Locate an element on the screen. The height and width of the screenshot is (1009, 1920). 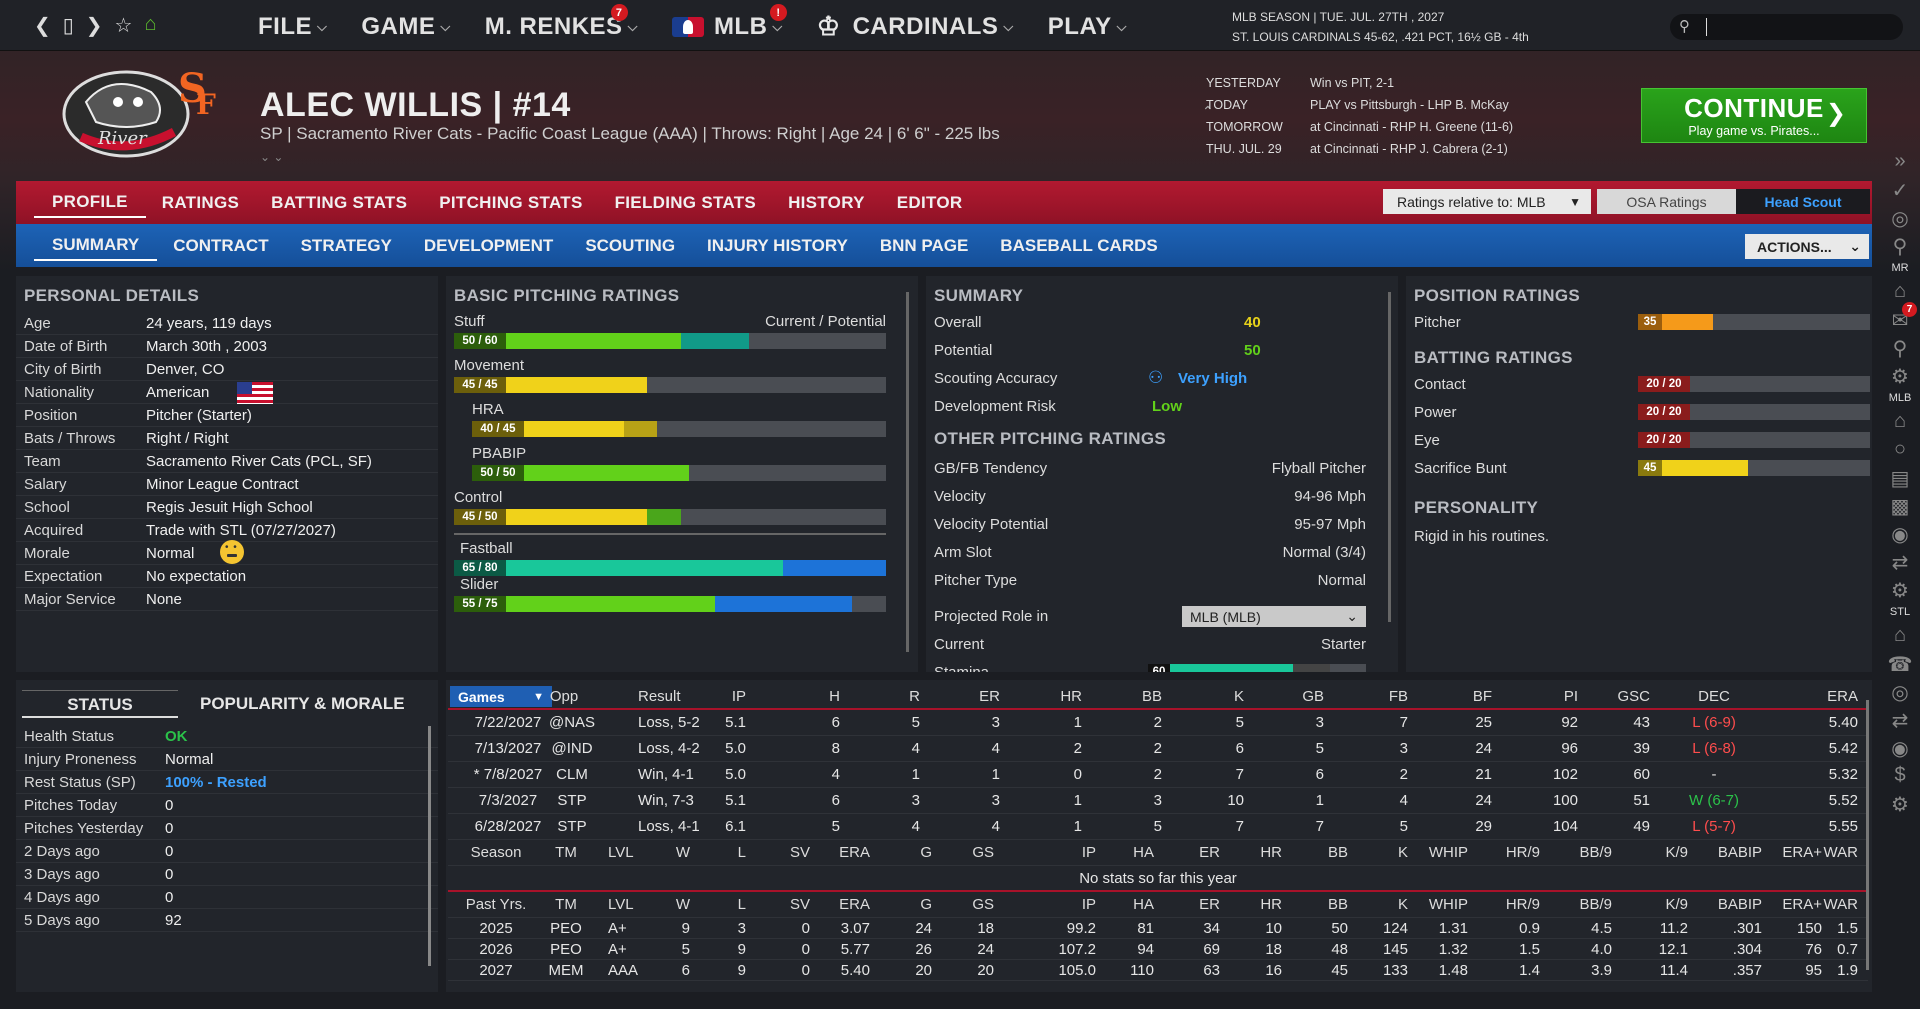
column-header: BF is located at coordinates (1482, 696).